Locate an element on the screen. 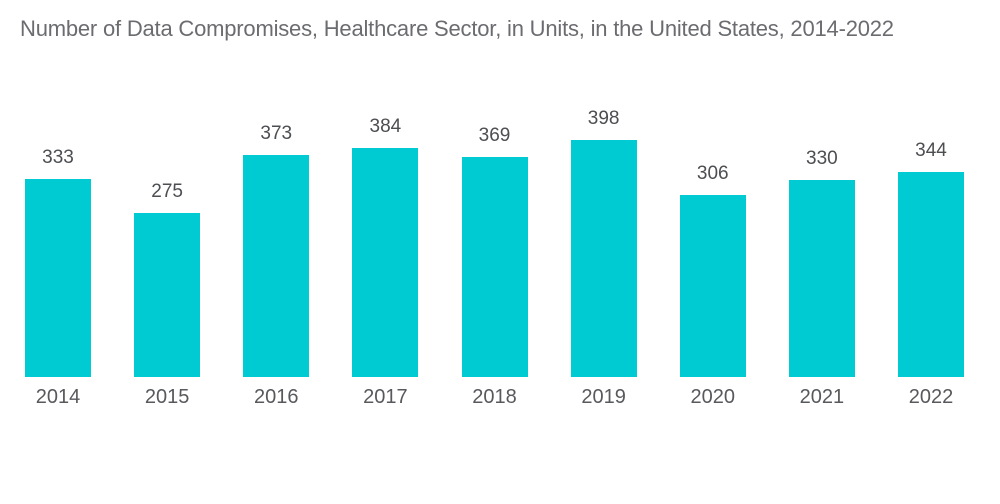 The width and height of the screenshot is (1000, 504). bar-group: 398 2019 is located at coordinates (603, 259).